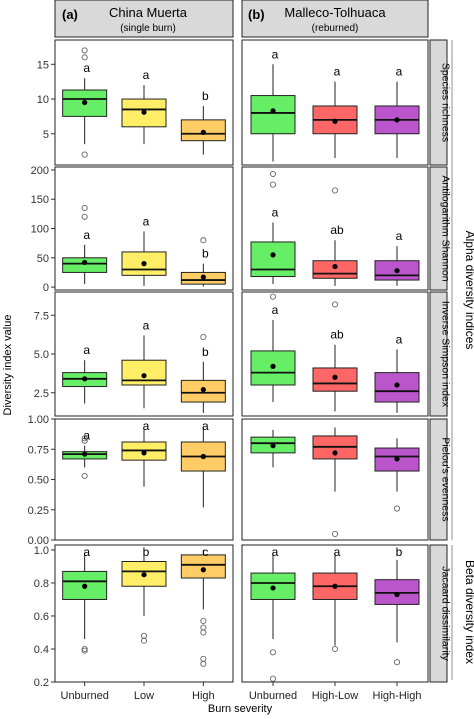 Image resolution: width=474 pixels, height=719 pixels. Describe the element at coordinates (41, 551) in the screenshot. I see `y-tick-label: 1.0` at that location.